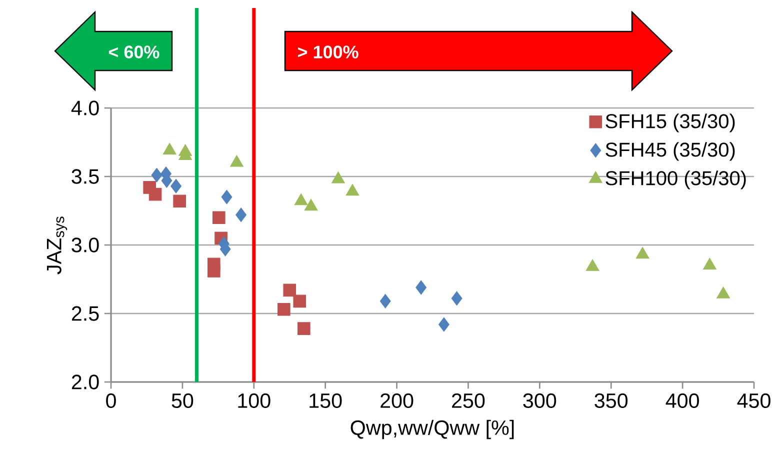  I want to click on x-tick-label: 0, so click(111, 400).